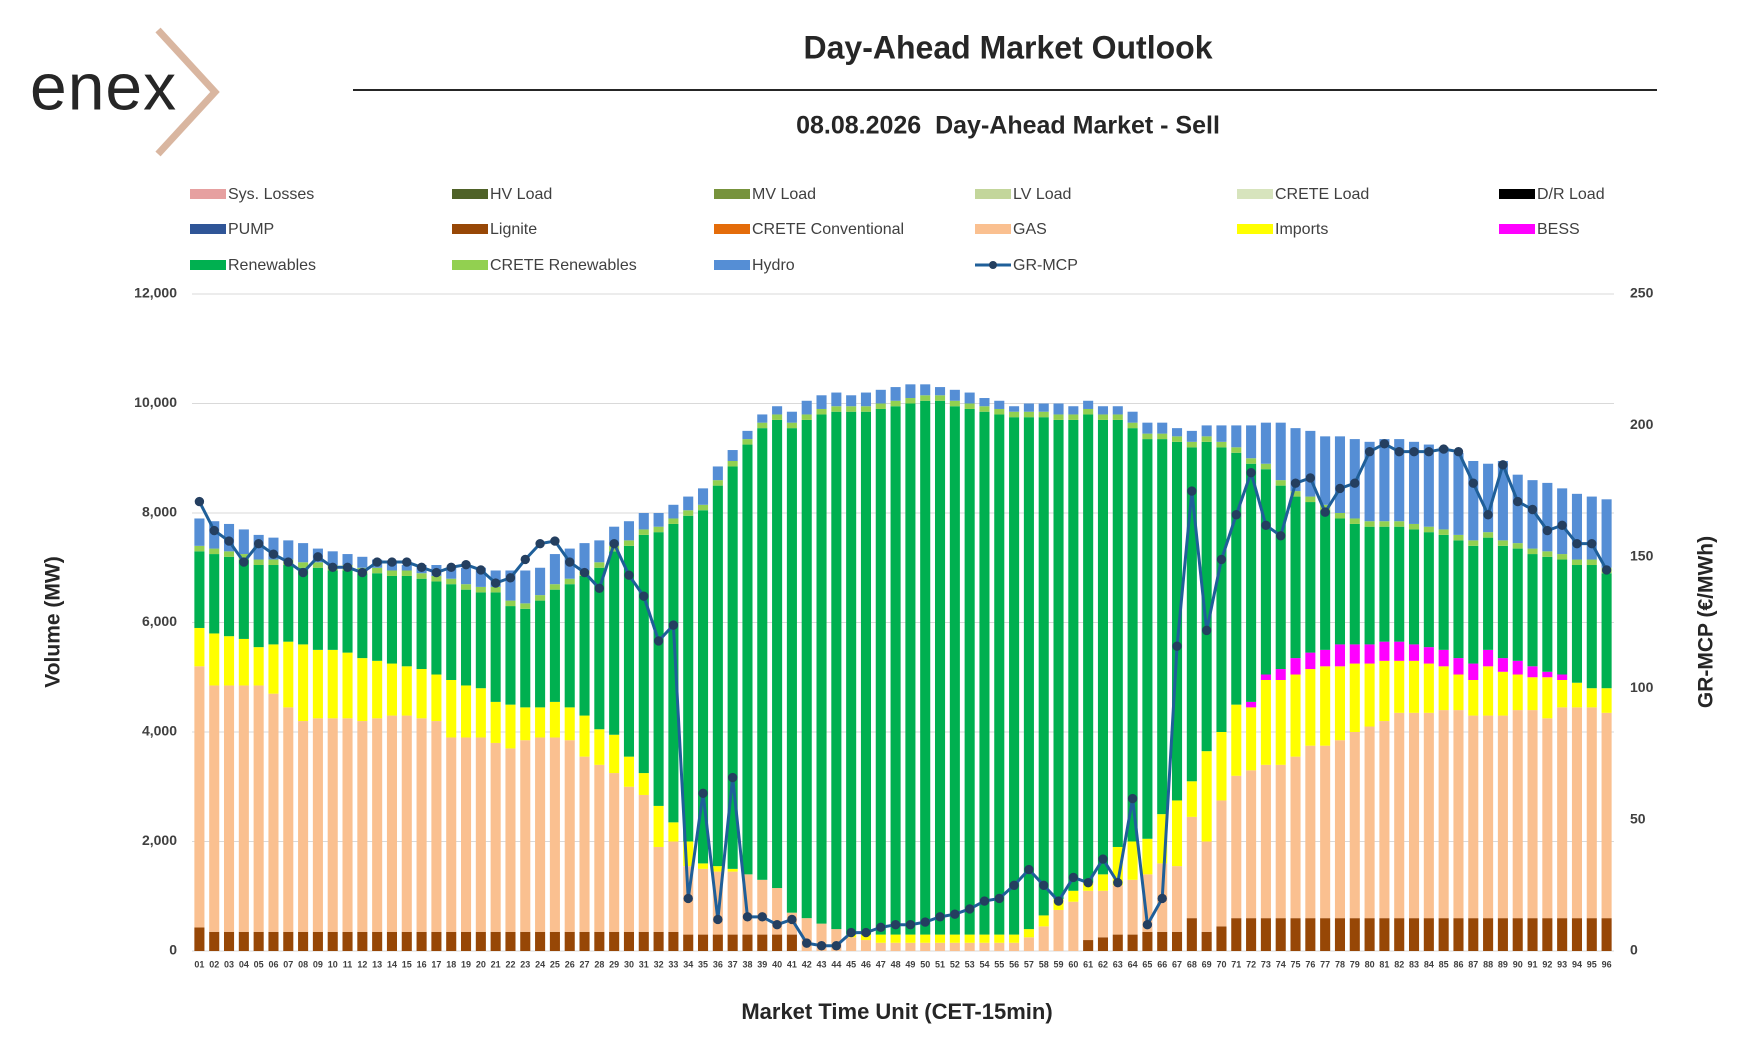 Image resolution: width=1750 pixels, height=1054 pixels. What do you see at coordinates (1458, 964) in the screenshot?
I see `x-tick-label: 86` at bounding box center [1458, 964].